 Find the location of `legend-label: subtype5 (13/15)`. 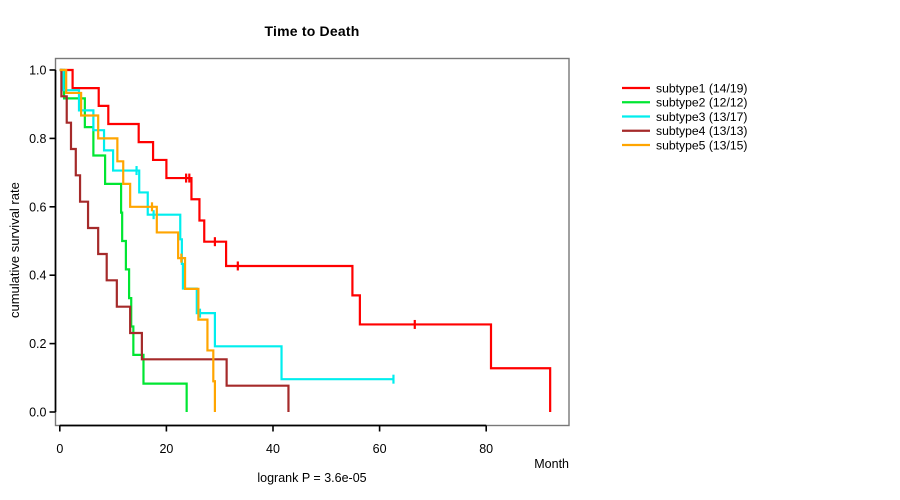

legend-label: subtype5 (13/15) is located at coordinates (701, 145).